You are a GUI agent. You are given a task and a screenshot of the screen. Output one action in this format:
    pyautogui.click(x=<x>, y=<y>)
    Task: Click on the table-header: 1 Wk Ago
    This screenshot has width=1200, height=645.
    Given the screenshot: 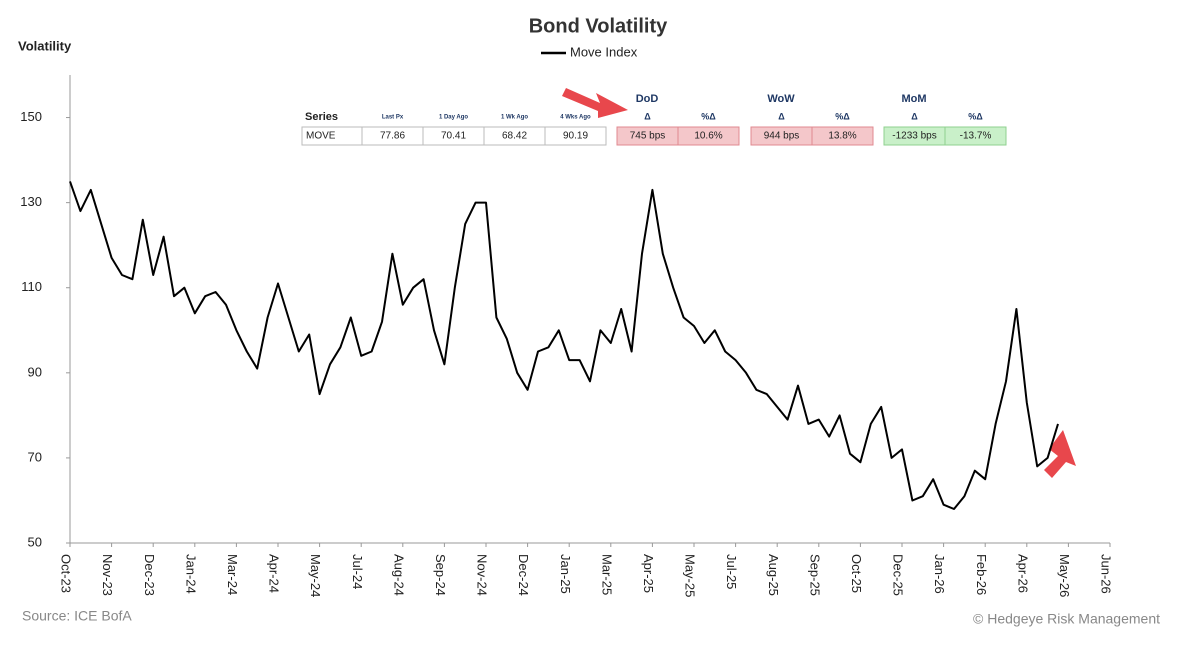 What is the action you would take?
    pyautogui.click(x=514, y=118)
    